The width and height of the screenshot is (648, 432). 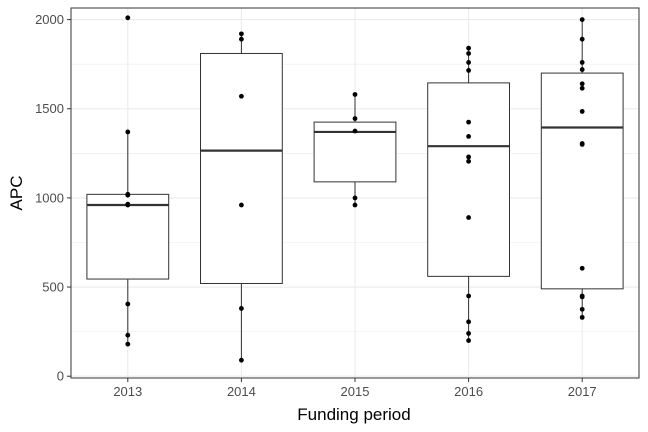 What do you see at coordinates (468, 391) in the screenshot?
I see `x-tick-label: 2016` at bounding box center [468, 391].